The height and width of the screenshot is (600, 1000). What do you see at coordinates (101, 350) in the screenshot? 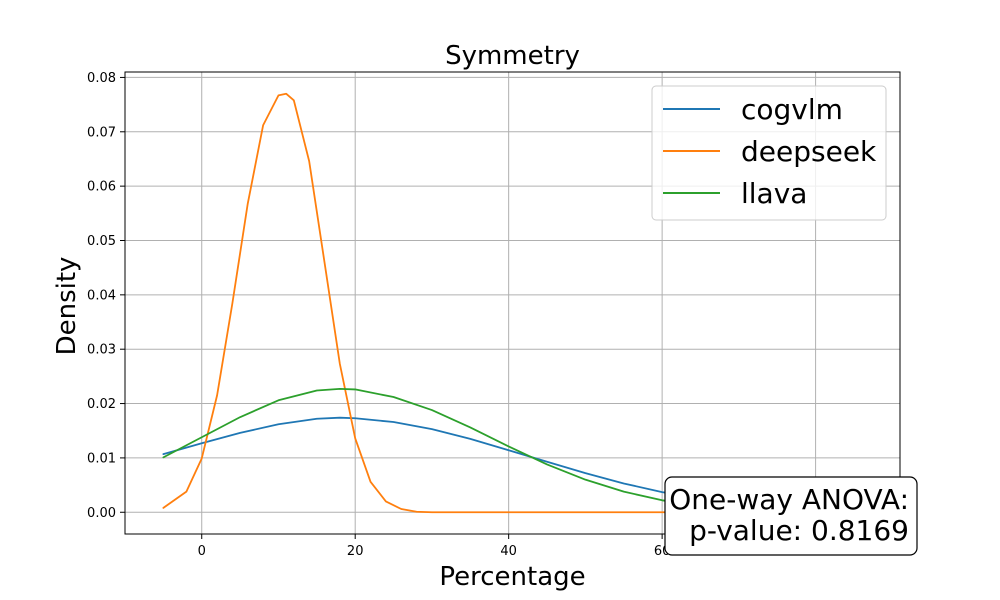
I see `y-tick-label: 0.03` at bounding box center [101, 350].